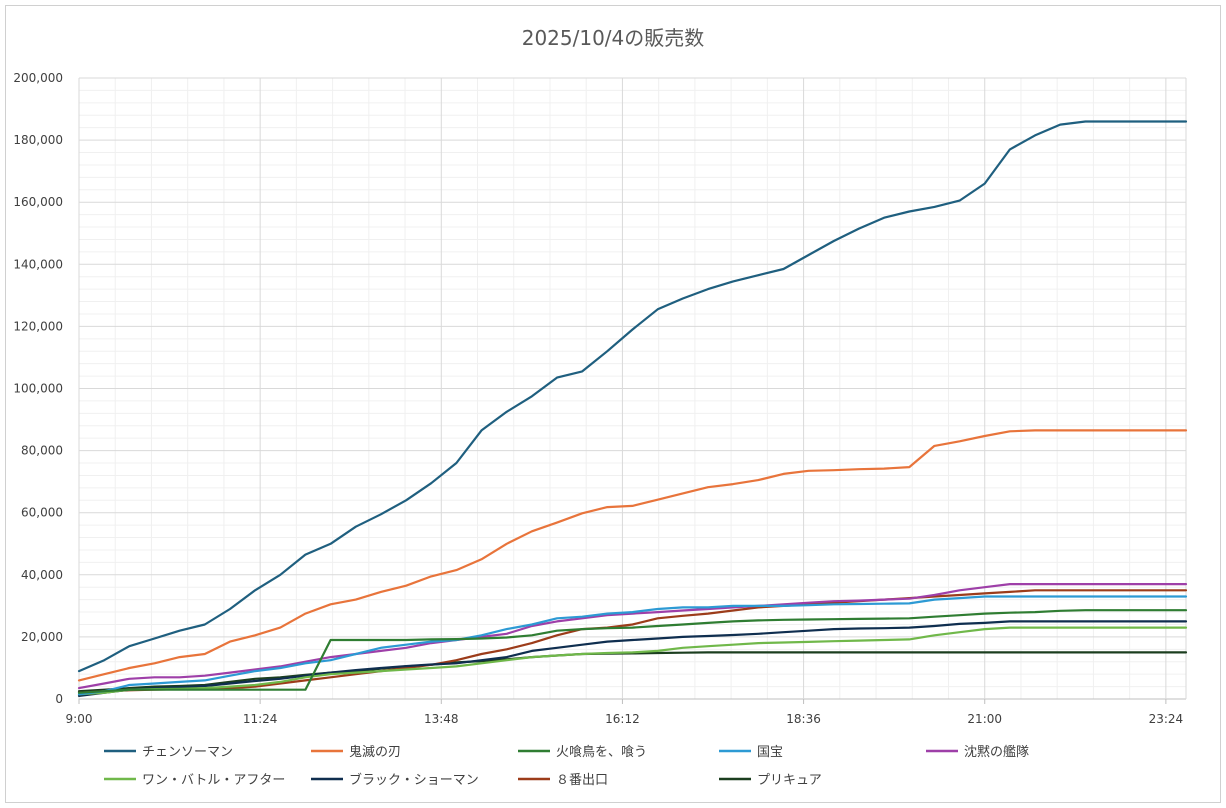  Describe the element at coordinates (1166, 719) in the screenshot. I see `x-tick-label: 23:24` at that location.